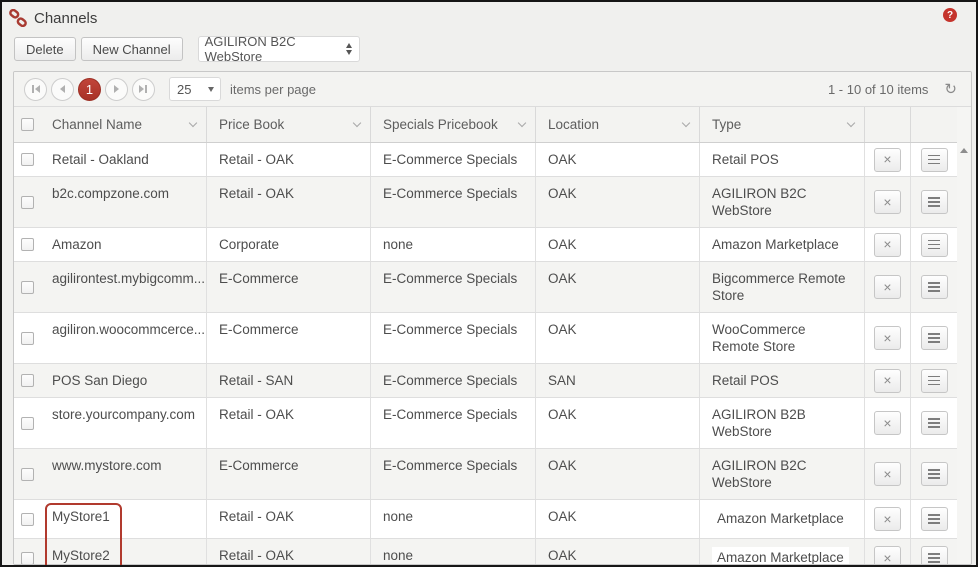 Image resolution: width=978 pixels, height=567 pixels. Describe the element at coordinates (964, 150) in the screenshot. I see `scroll-up-arrow-icon` at that location.